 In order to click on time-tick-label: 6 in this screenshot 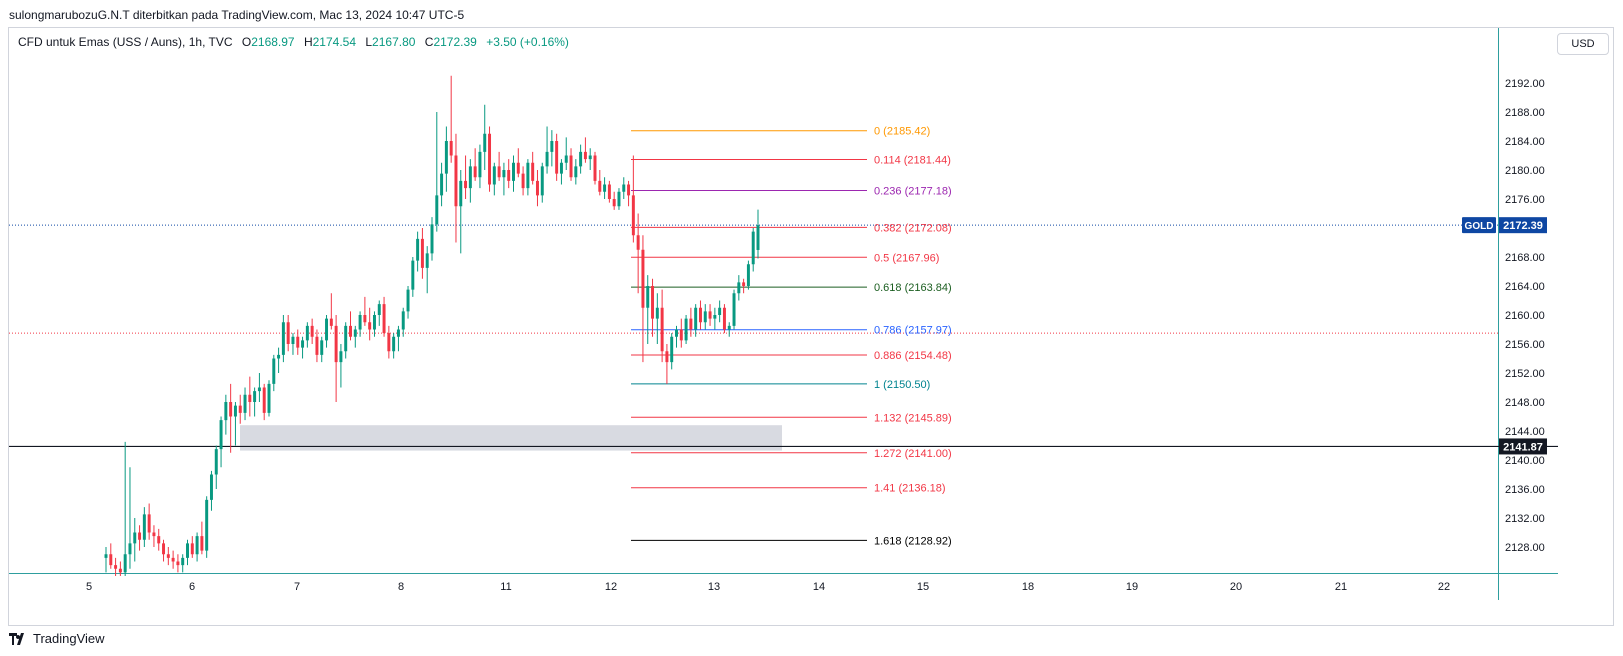, I will do `click(192, 587)`.